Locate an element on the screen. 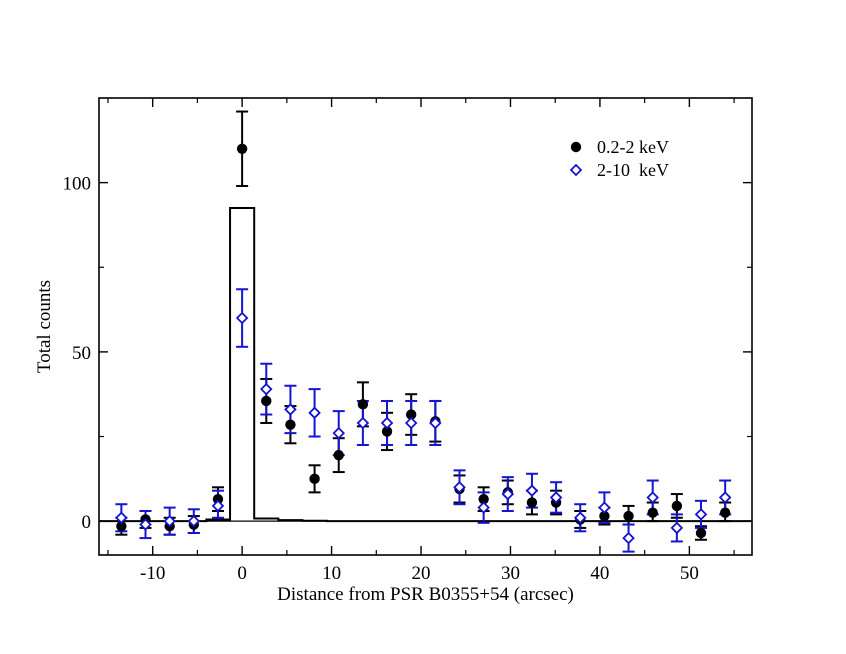 This screenshot has width=846, height=654. x-tick-label: 10 is located at coordinates (331, 573).